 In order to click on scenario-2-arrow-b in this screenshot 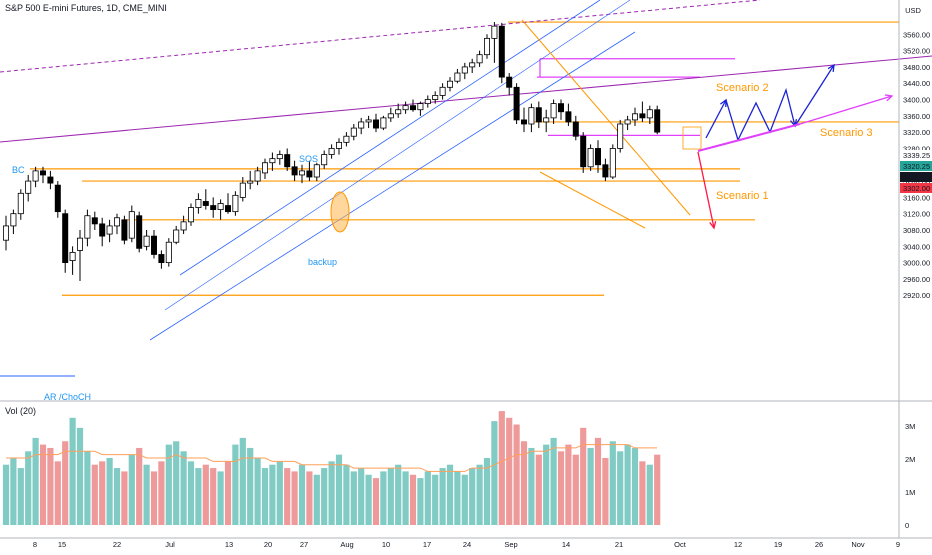, I will do `click(760, 114)`.